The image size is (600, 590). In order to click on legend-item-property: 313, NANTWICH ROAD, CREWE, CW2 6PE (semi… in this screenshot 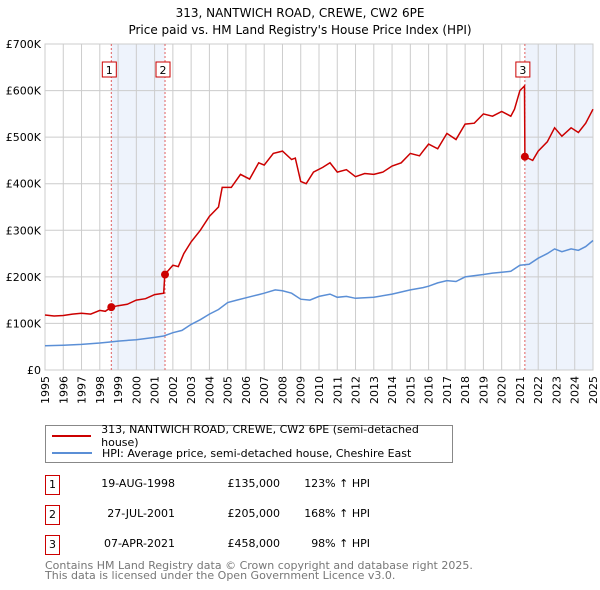, I will do `click(249, 436)`.